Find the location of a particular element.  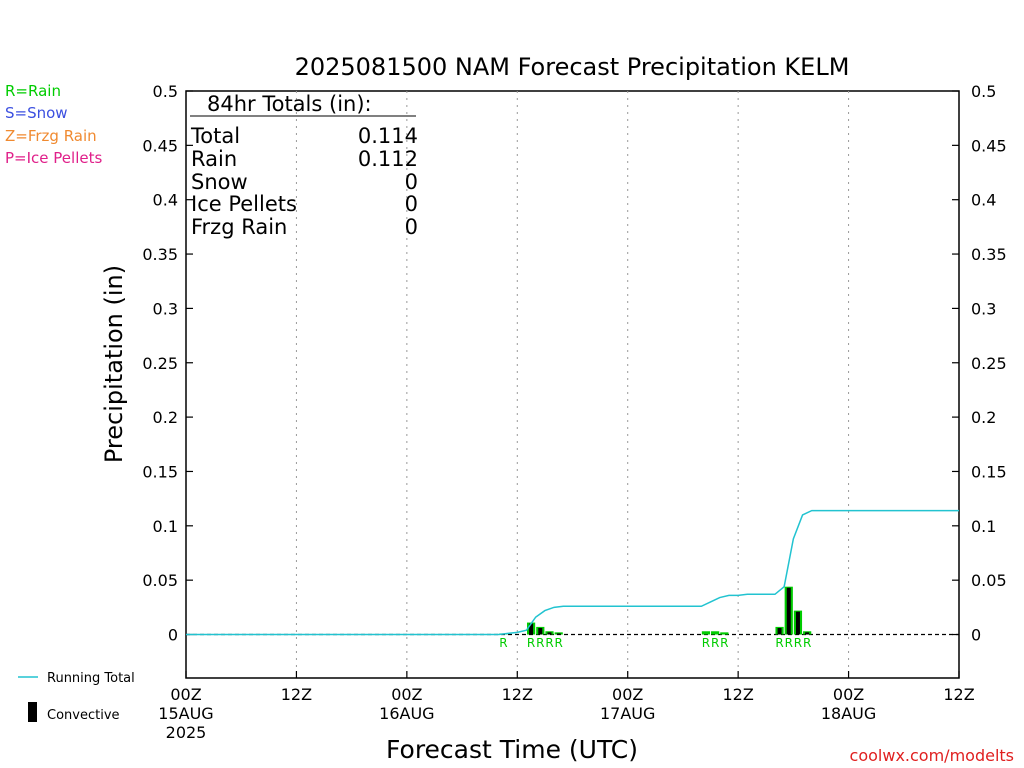

totals-label-snow: Snow is located at coordinates (219, 182).